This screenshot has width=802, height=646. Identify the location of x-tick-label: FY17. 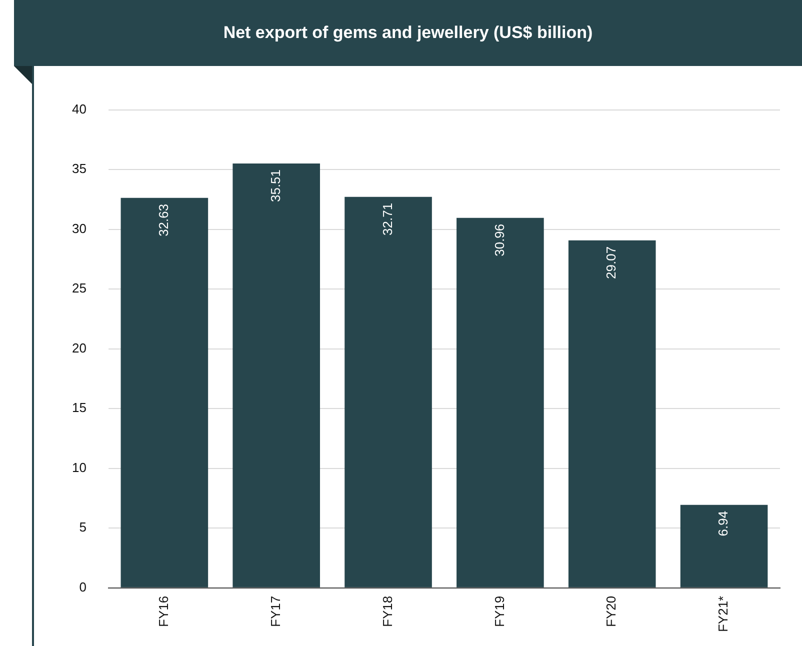
(275, 611).